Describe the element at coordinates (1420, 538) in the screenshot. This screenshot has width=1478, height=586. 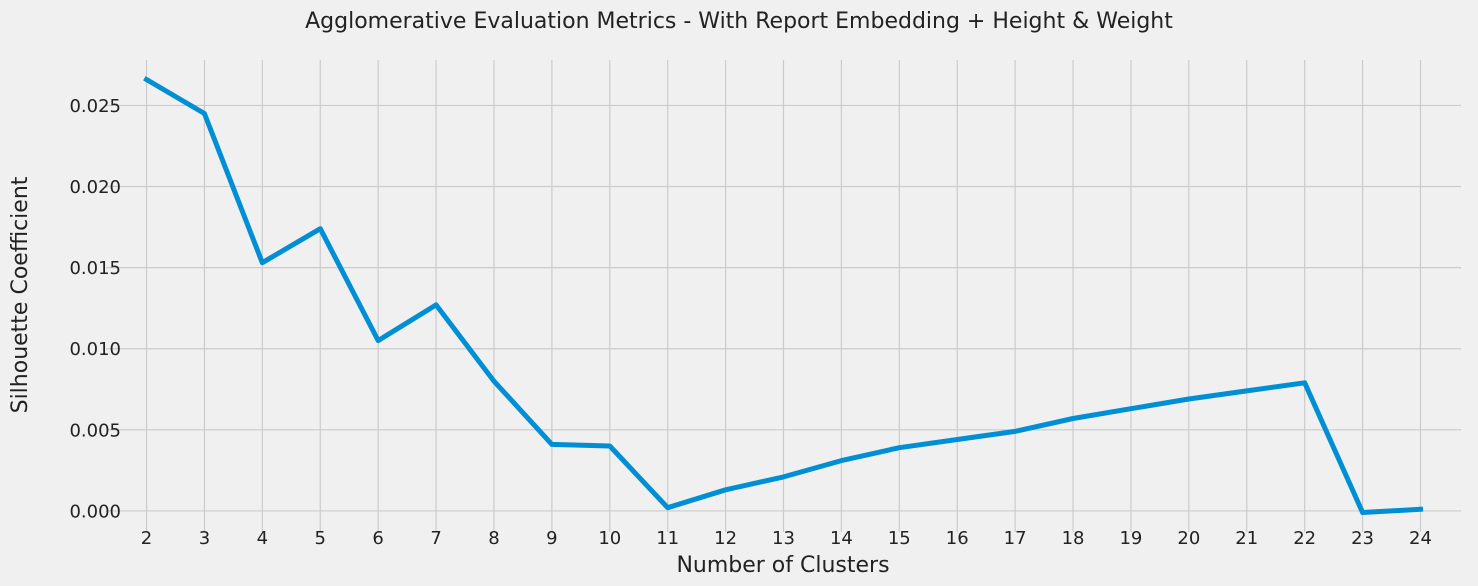
I see `x-tick-label: 24` at that location.